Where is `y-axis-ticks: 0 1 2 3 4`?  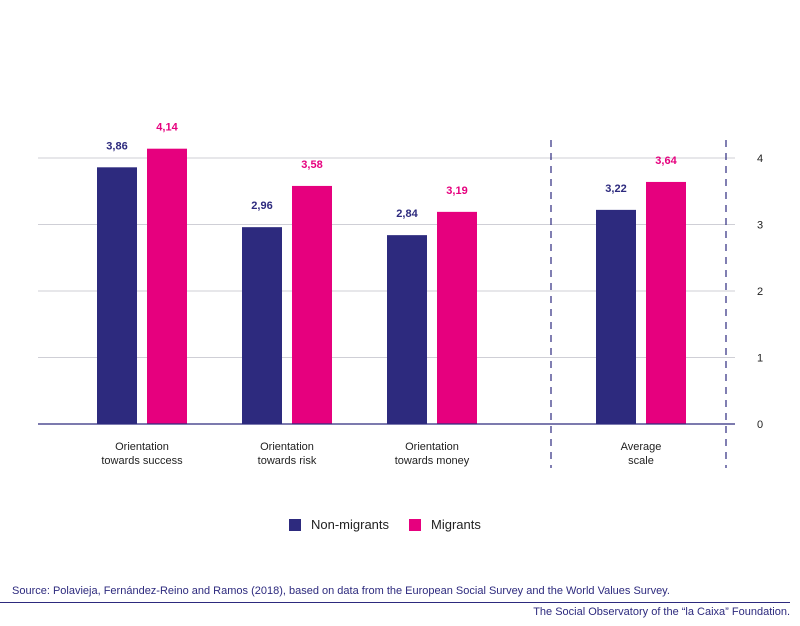
y-axis-ticks: 0 1 2 3 4 is located at coordinates (760, 292).